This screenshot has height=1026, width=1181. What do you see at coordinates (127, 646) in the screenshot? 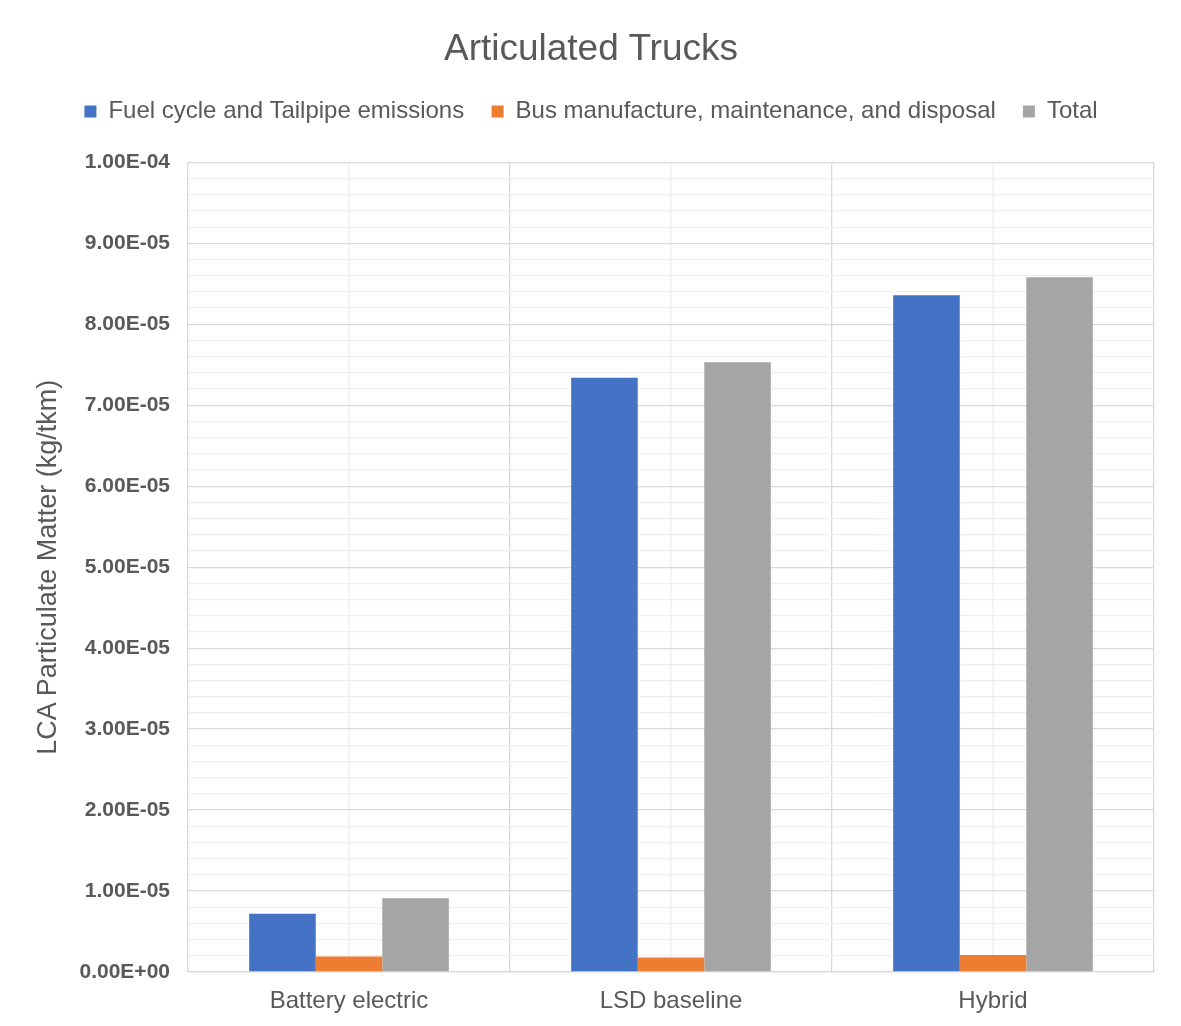
I see `y-tick-label: 4.00E-05` at bounding box center [127, 646].